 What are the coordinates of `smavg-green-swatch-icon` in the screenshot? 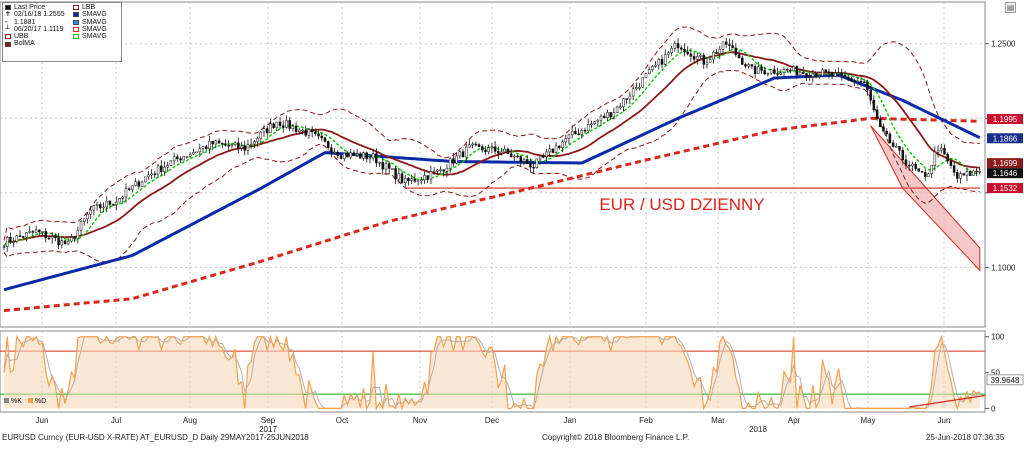 It's located at (76, 37).